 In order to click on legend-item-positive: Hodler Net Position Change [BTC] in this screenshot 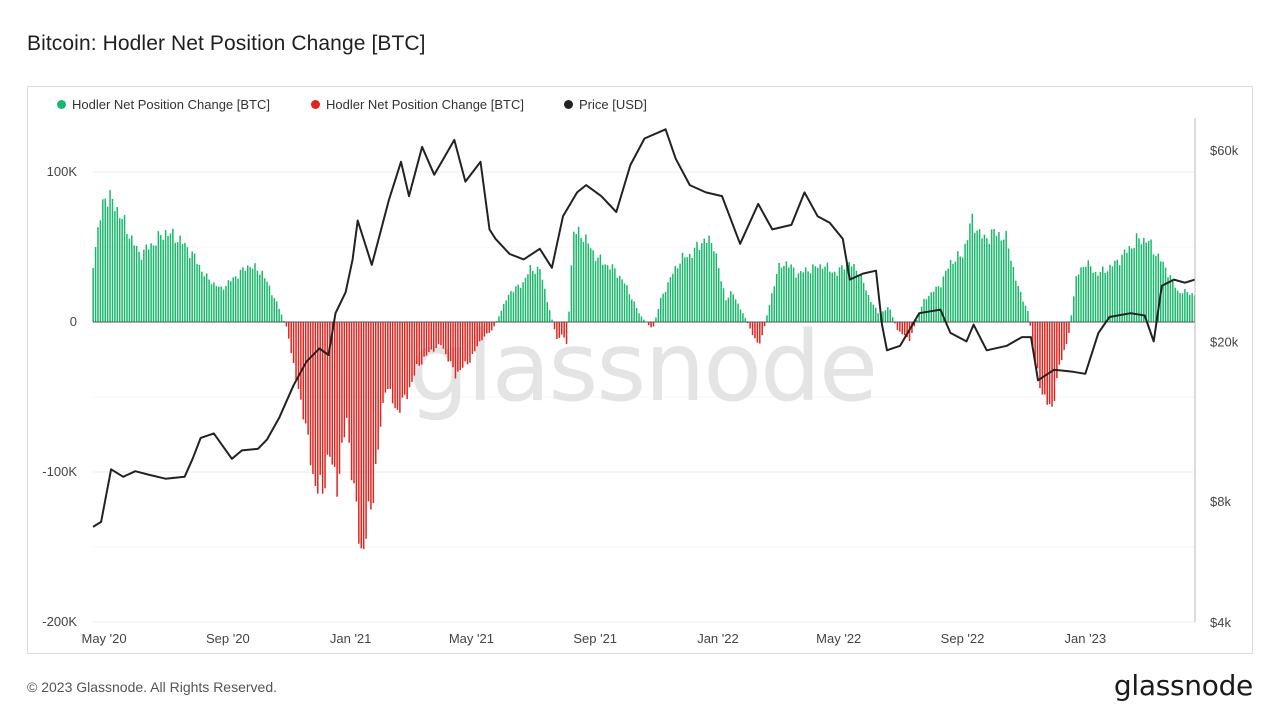, I will do `click(163, 104)`.